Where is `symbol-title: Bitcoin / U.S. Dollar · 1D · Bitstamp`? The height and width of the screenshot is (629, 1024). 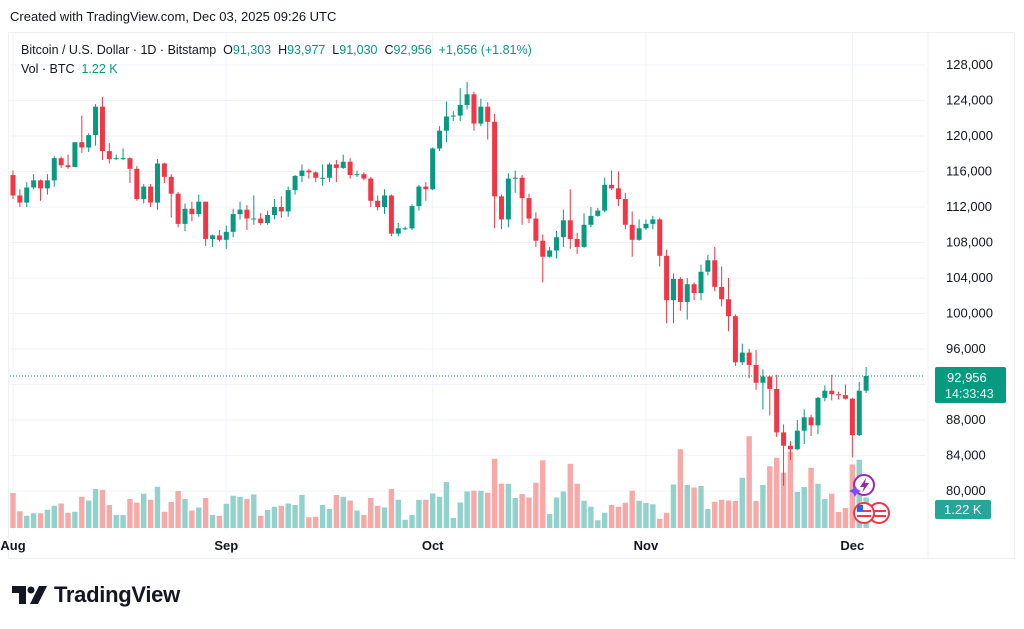
symbol-title: Bitcoin / U.S. Dollar · 1D · Bitstamp is located at coordinates (119, 50).